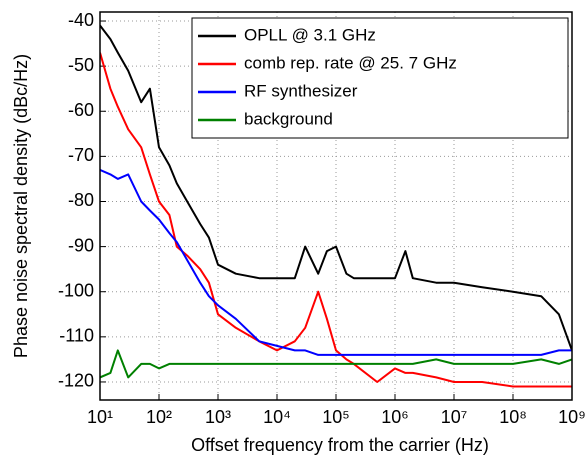  I want to click on x-tick-label: 10⁸, so click(513, 417).